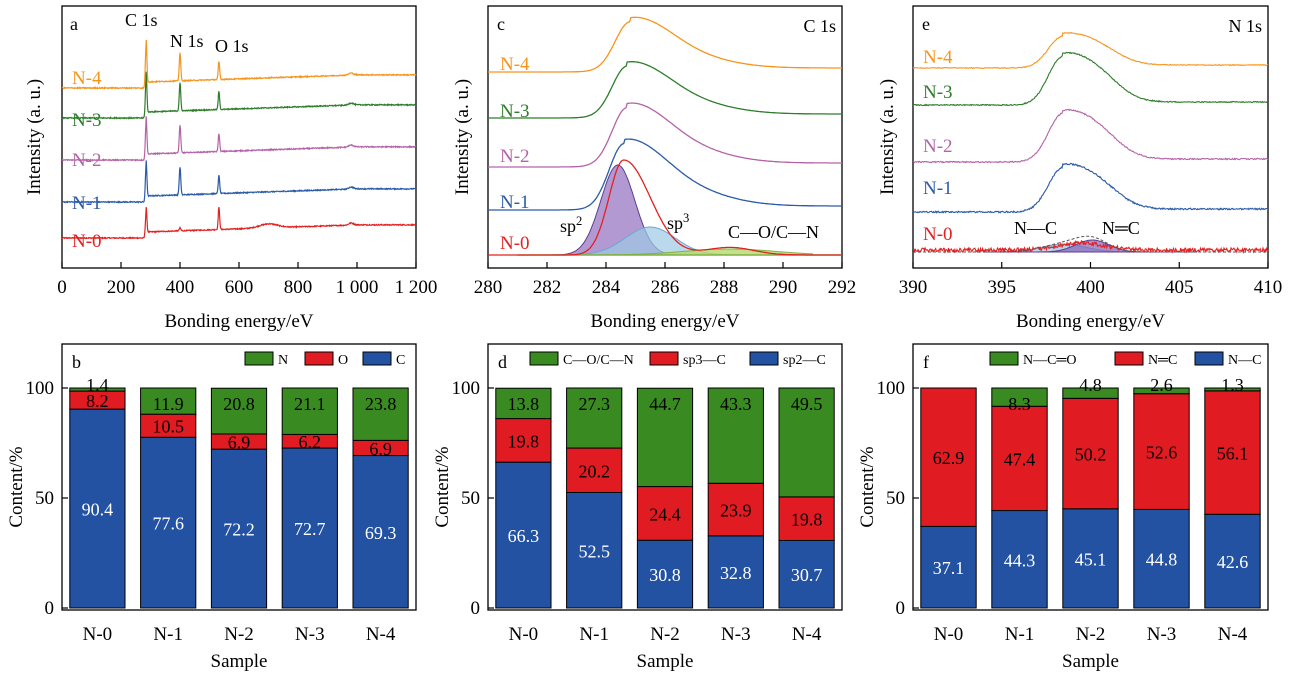 The height and width of the screenshot is (680, 1303). I want to click on panel-b-ytick-label: 50, so click(44, 498).